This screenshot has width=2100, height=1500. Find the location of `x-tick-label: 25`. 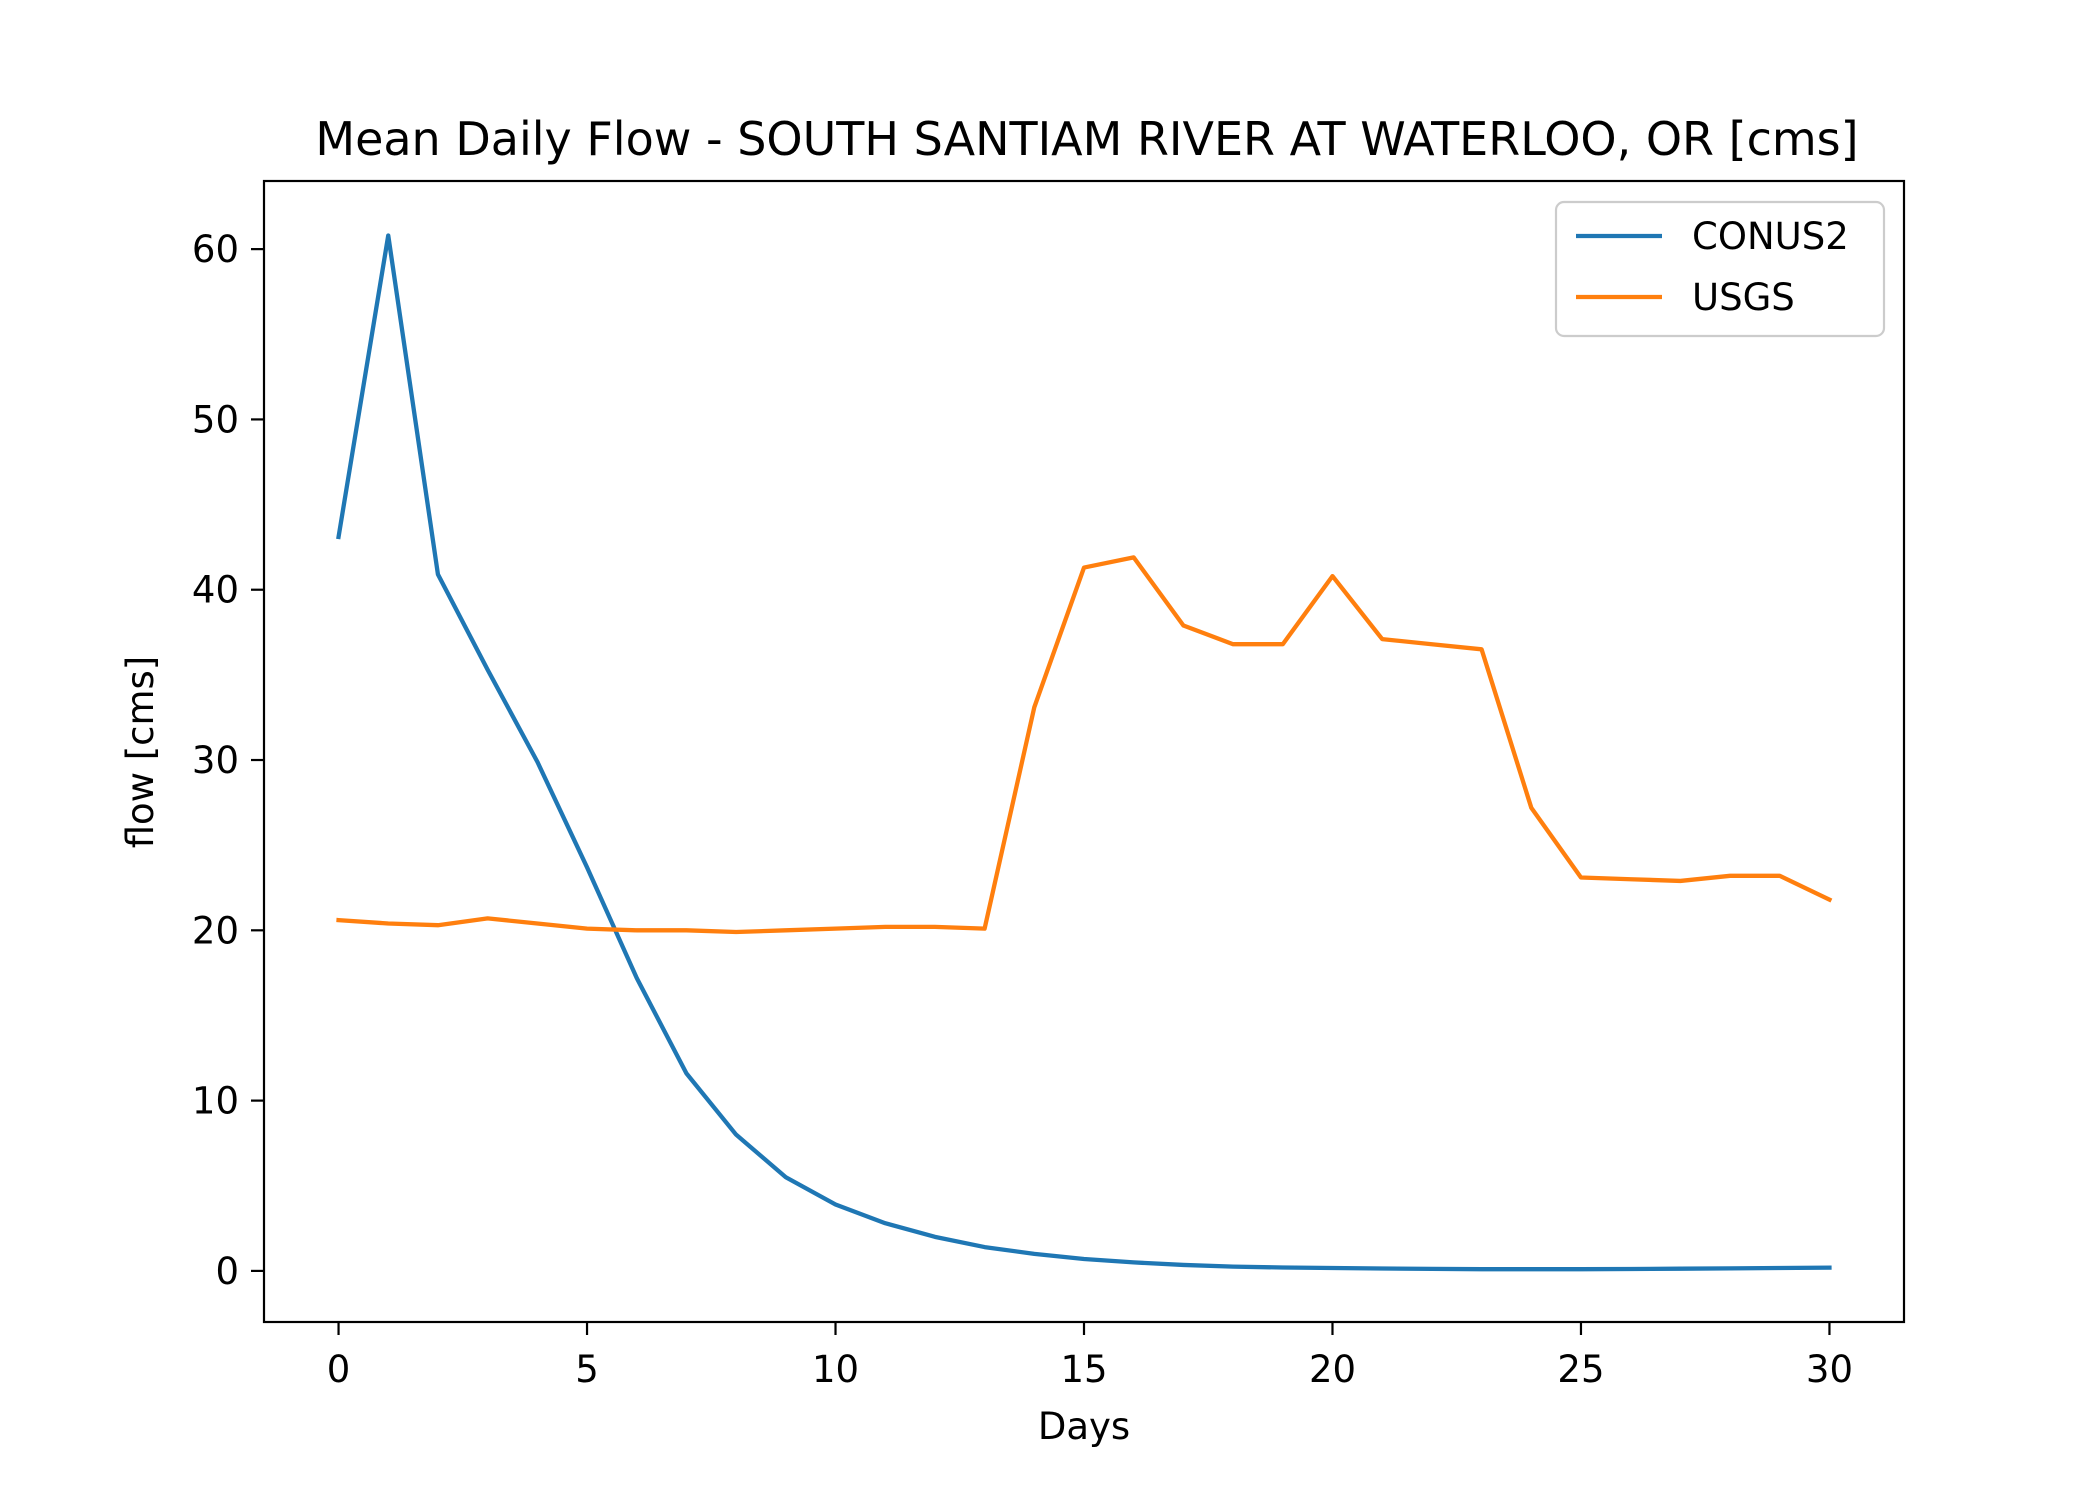

x-tick-label: 25 is located at coordinates (1580, 1369).